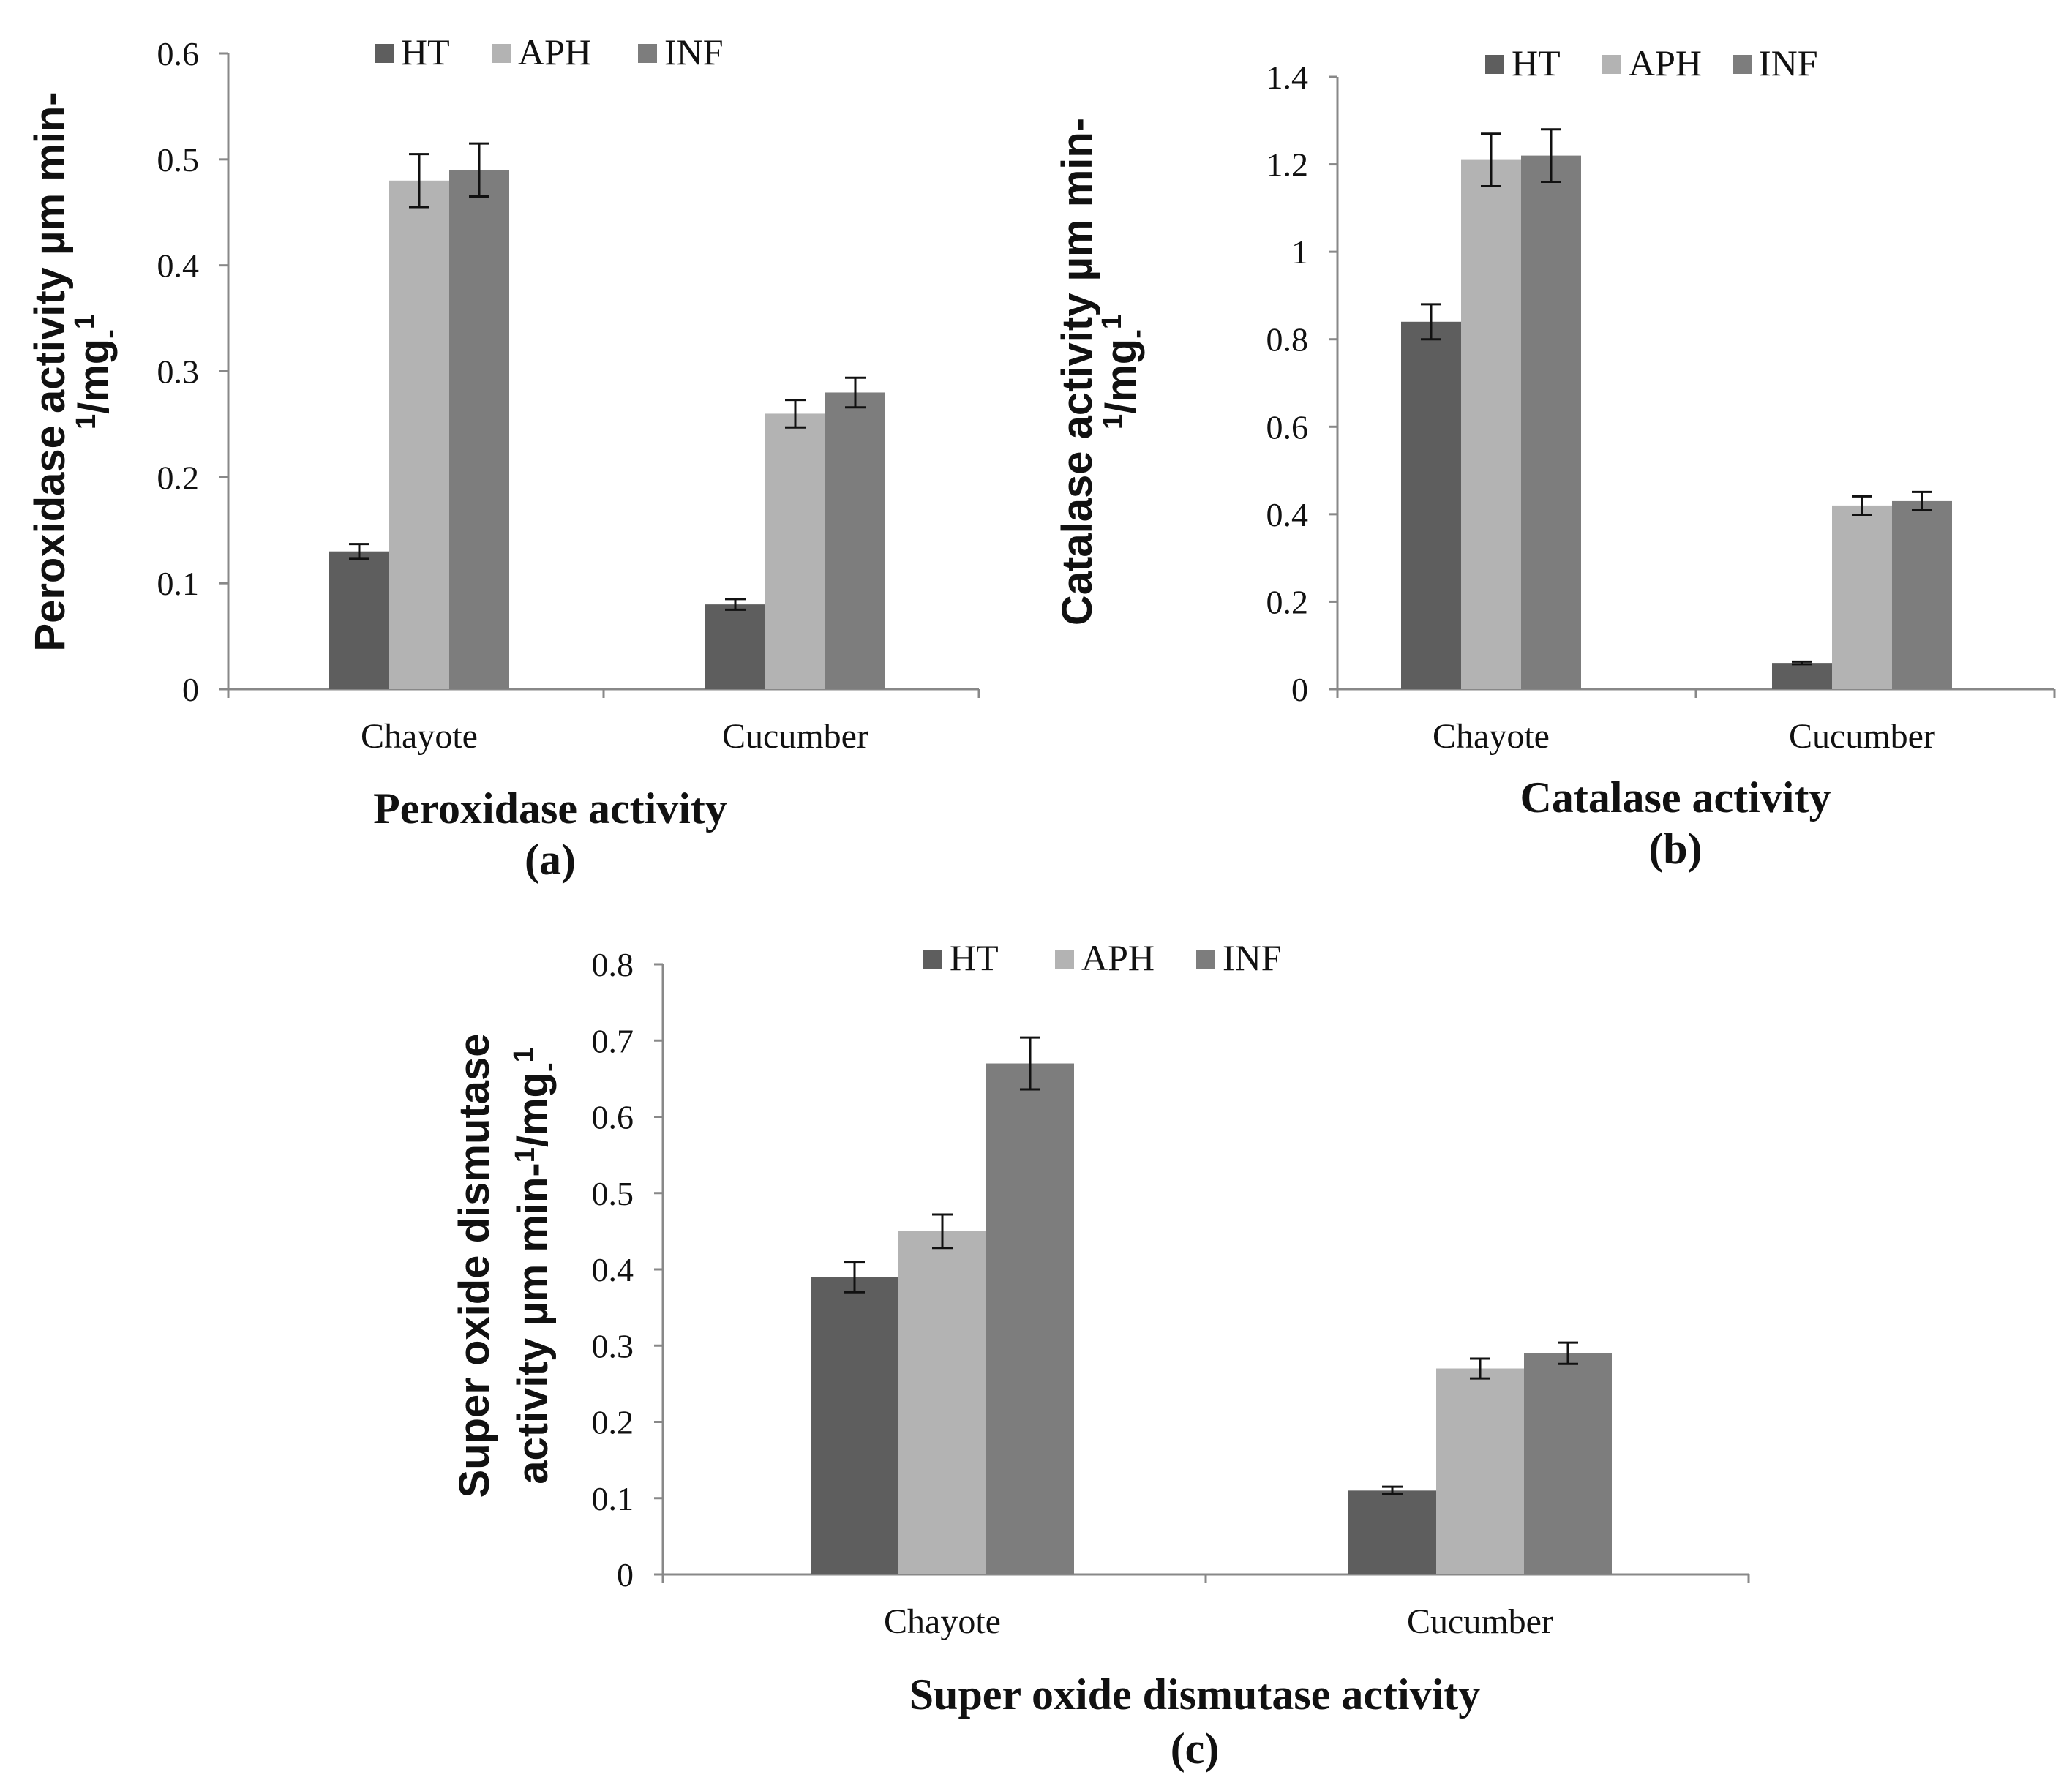 Image resolution: width=2072 pixels, height=1791 pixels. I want to click on category-label: Cucumber, so click(795, 736).